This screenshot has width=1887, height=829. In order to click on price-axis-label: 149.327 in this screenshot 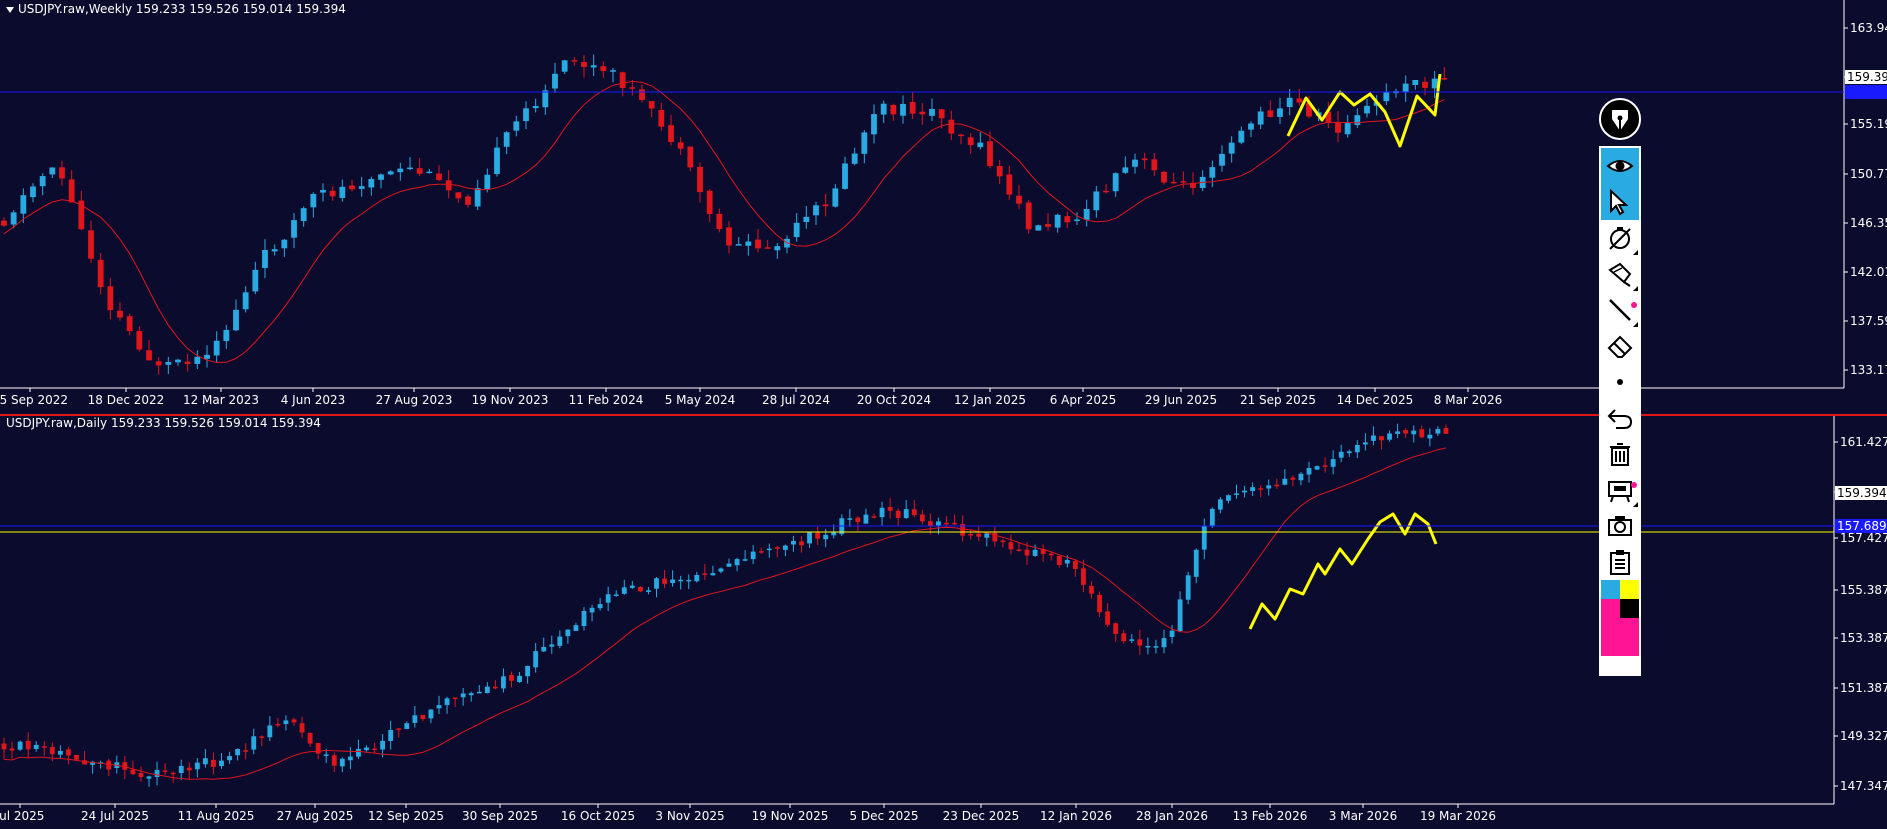, I will do `click(1863, 736)`.